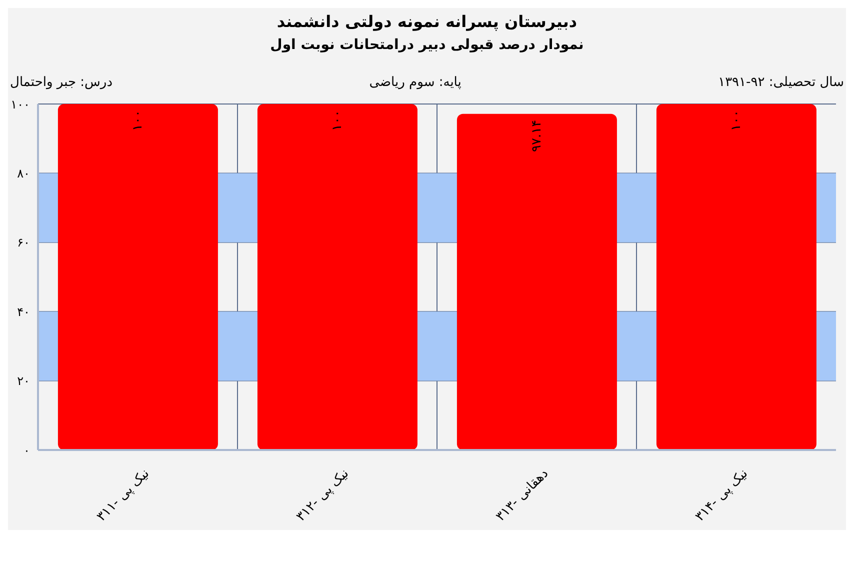  I want to click on chart-subtitle: نمودار درصد قبولی دبیر درامتحانات نوبت اول, so click(427, 45).